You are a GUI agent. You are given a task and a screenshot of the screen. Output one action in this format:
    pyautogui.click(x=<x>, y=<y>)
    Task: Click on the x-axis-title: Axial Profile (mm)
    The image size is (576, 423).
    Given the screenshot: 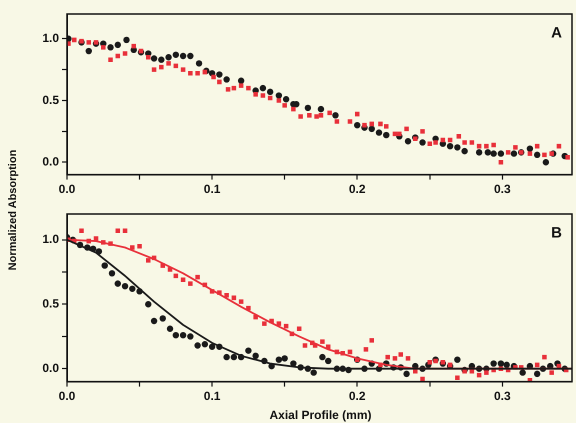 What is the action you would take?
    pyautogui.click(x=320, y=415)
    